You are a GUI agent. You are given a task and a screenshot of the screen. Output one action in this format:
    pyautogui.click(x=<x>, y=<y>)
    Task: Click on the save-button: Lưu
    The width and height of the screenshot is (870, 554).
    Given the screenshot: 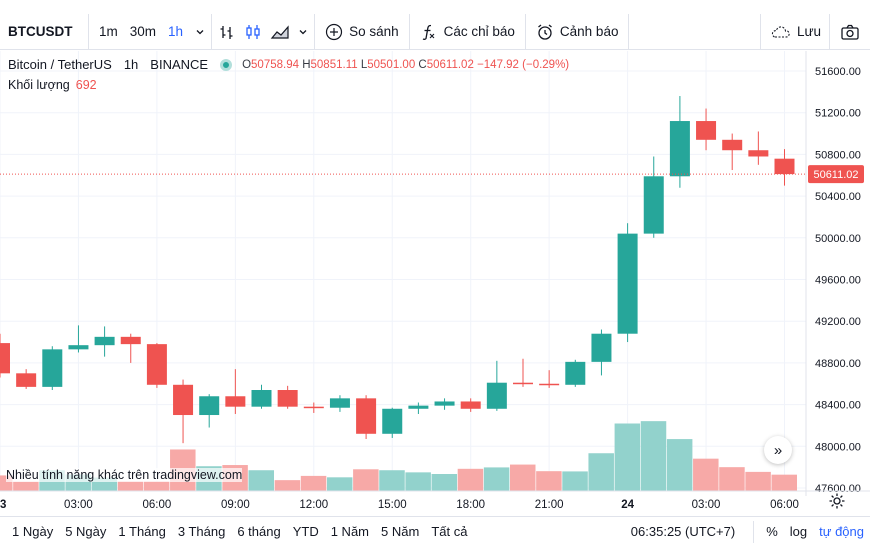 What is the action you would take?
    pyautogui.click(x=795, y=32)
    